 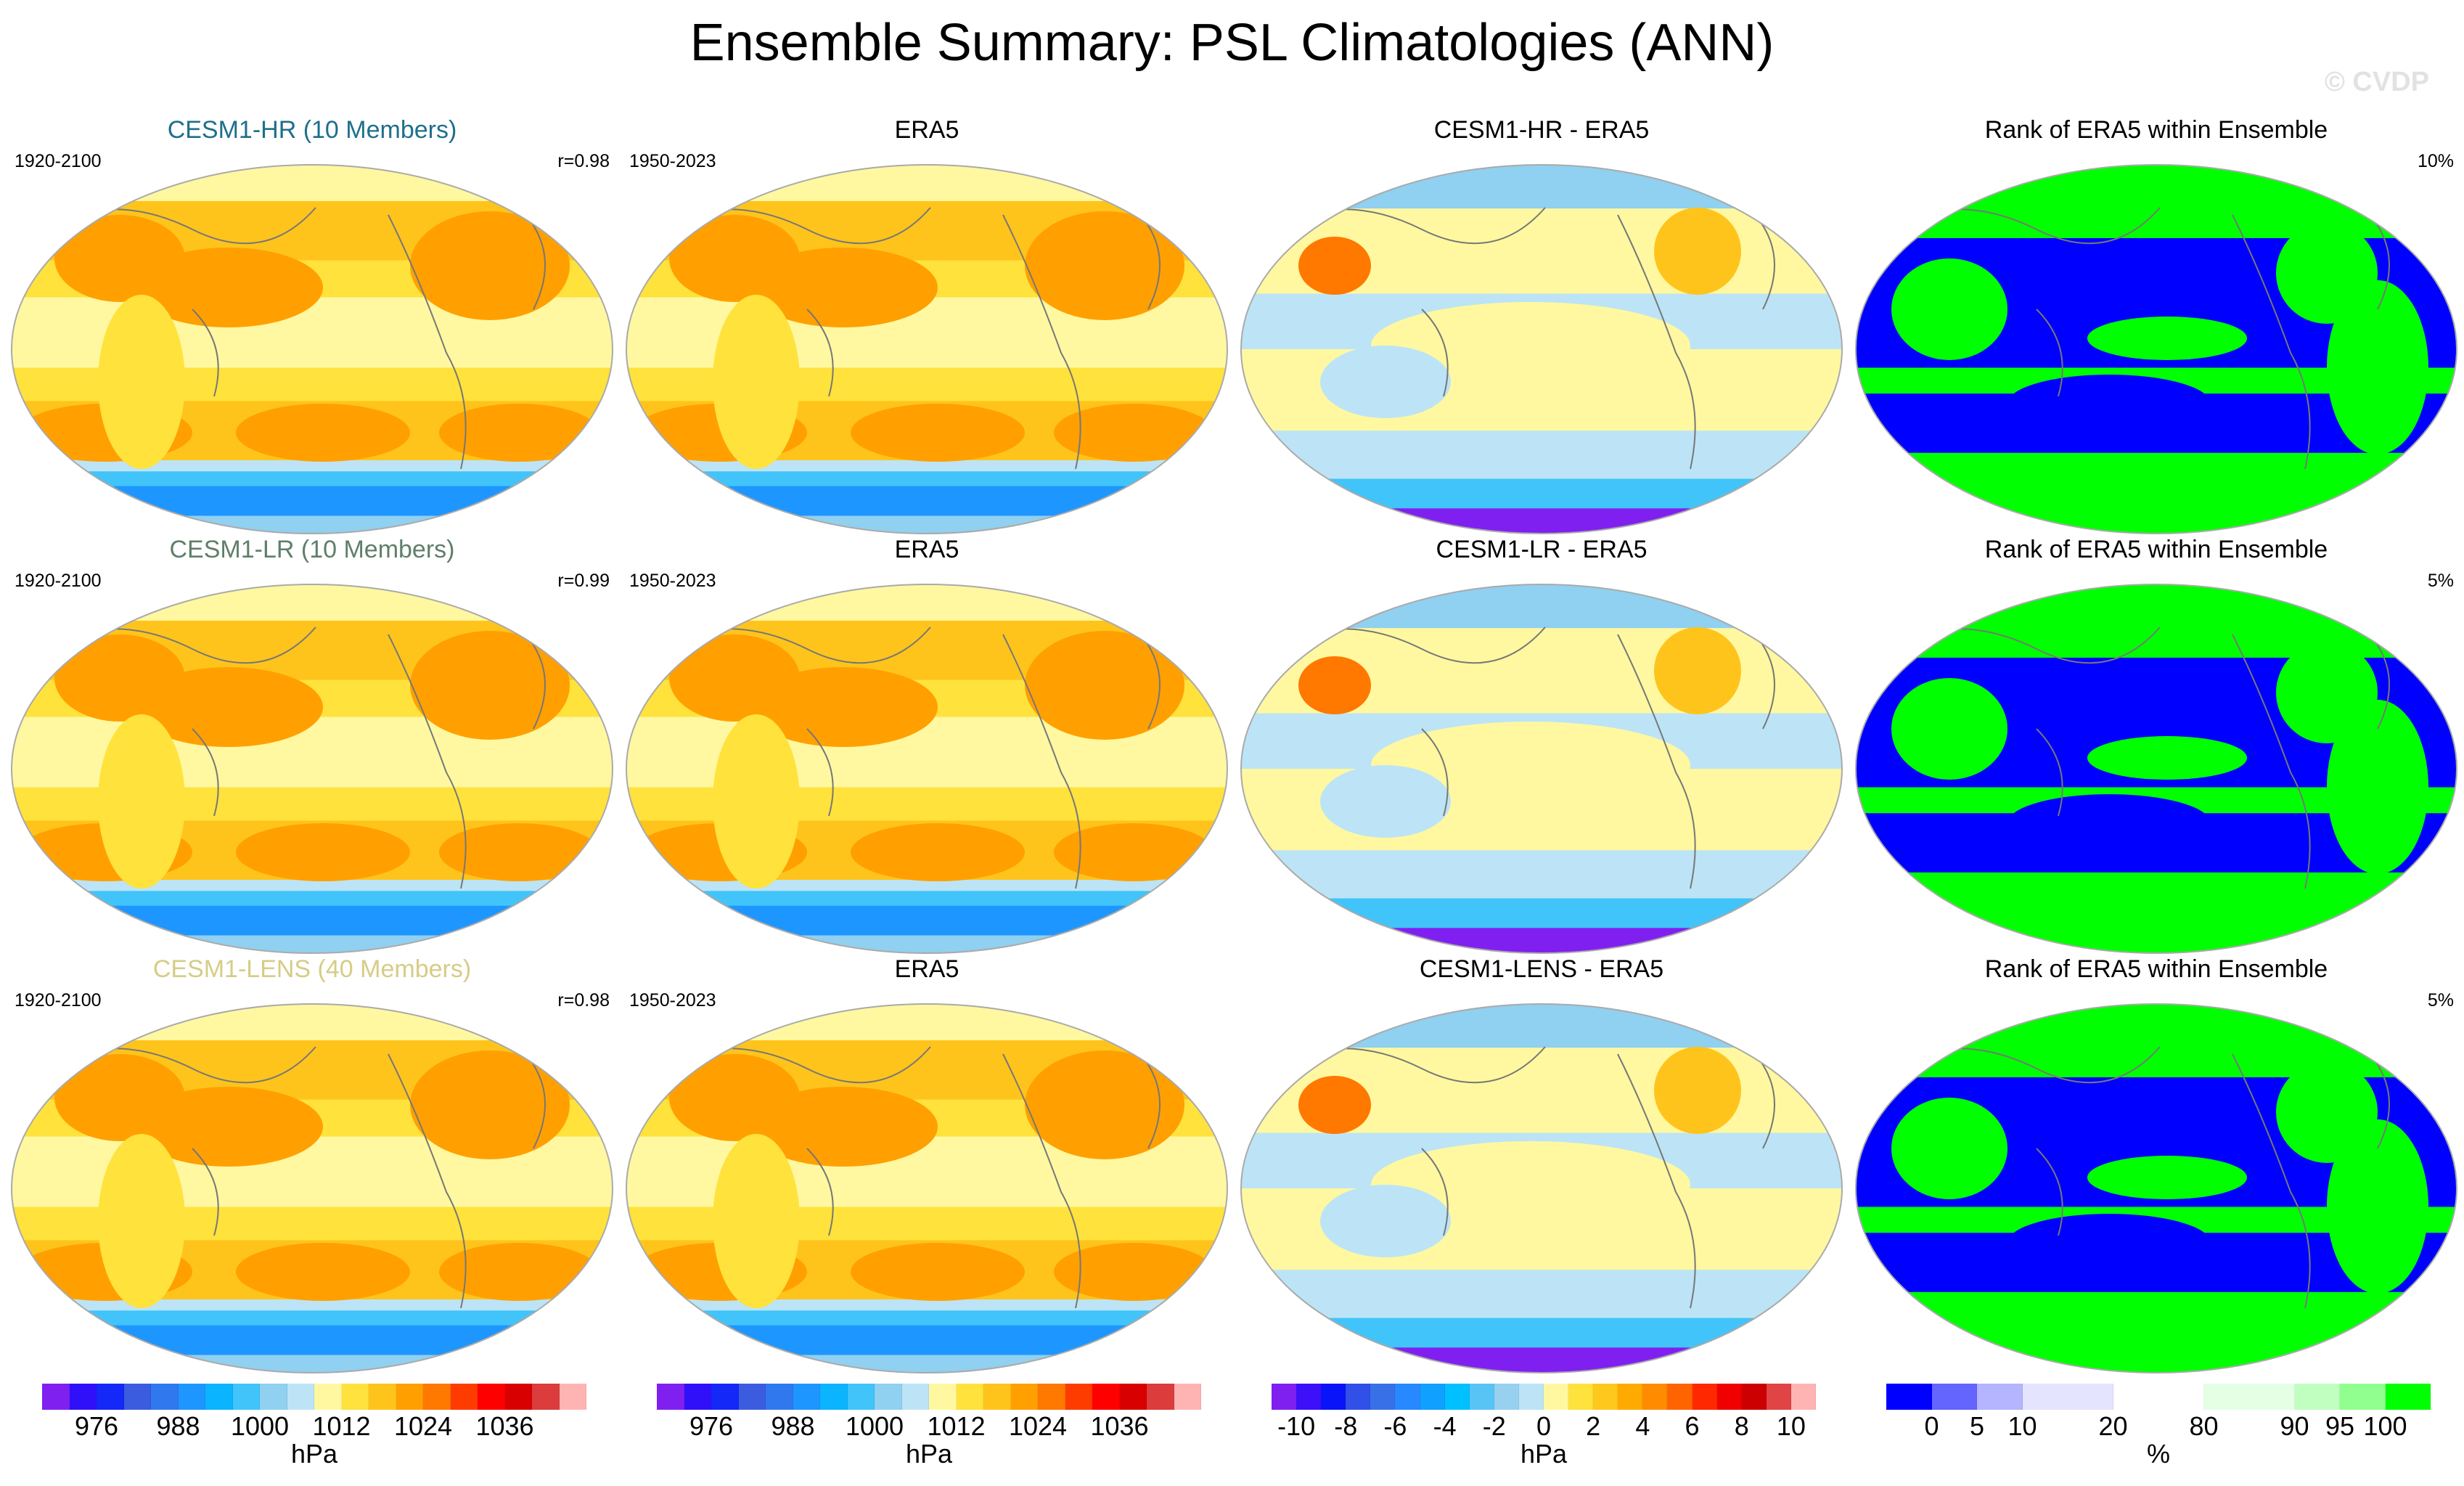 I want to click on colorbar-tick-label: 988, so click(x=178, y=1426).